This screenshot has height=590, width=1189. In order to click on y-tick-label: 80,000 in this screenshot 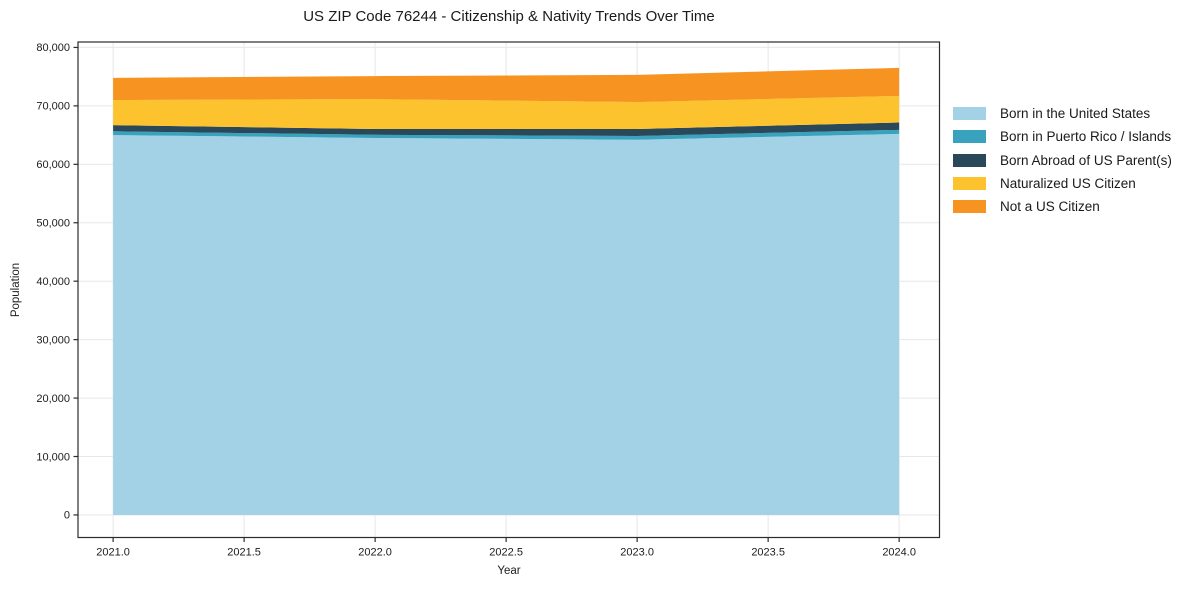, I will do `click(53, 48)`.